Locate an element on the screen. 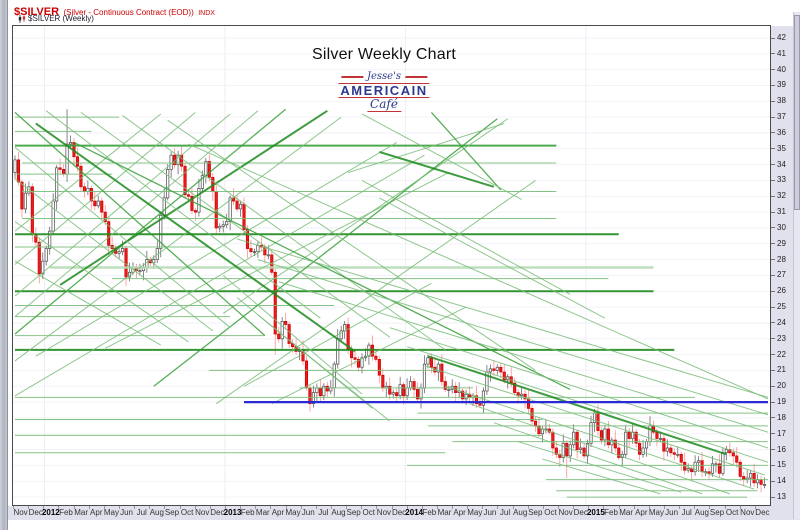 The height and width of the screenshot is (530, 800). ticker-description: (Silver - Continuous Contract (EOD)) is located at coordinates (128, 12).